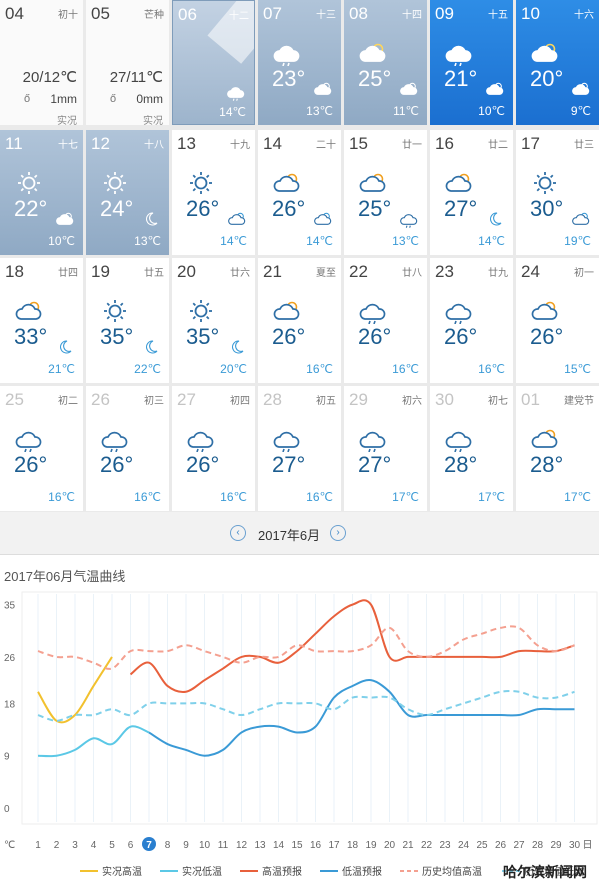  I want to click on lunar-date: 建党节, so click(579, 401).